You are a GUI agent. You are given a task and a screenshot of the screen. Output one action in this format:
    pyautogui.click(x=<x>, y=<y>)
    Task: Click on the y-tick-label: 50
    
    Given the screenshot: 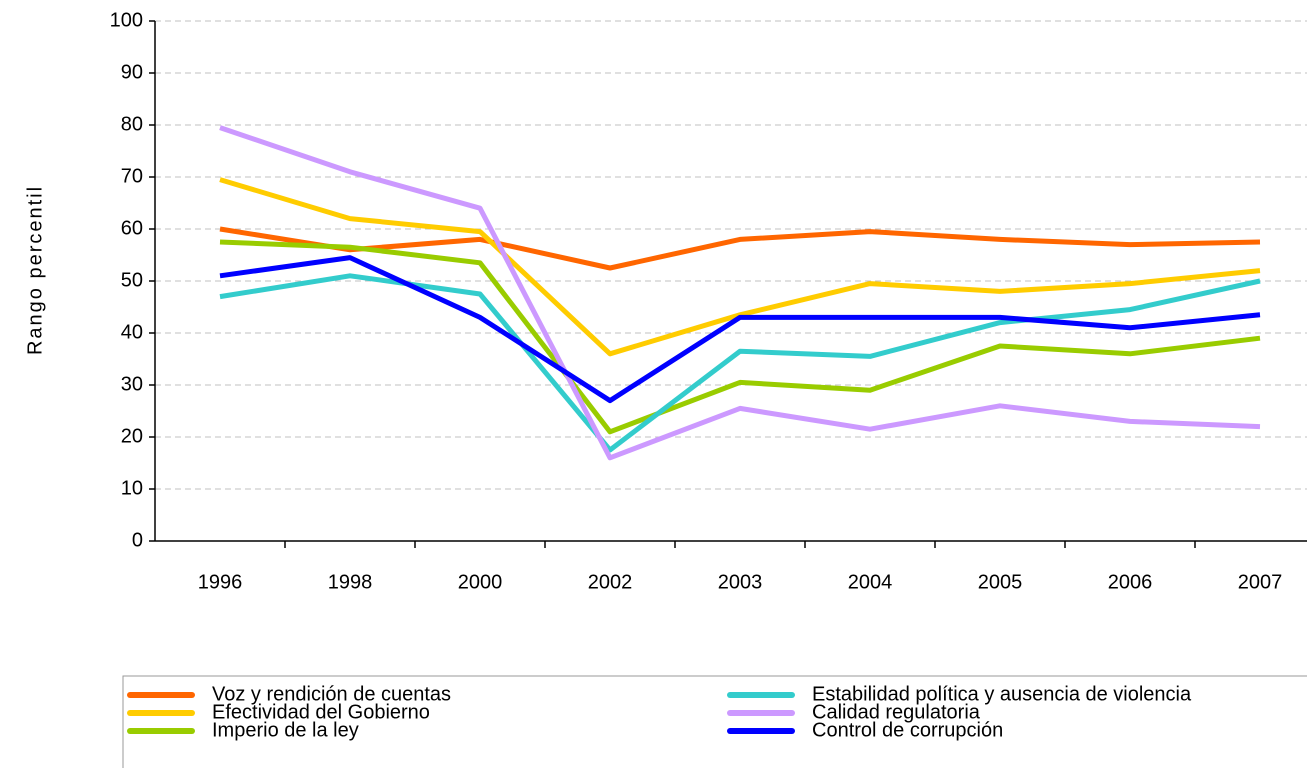 What is the action you would take?
    pyautogui.click(x=132, y=280)
    